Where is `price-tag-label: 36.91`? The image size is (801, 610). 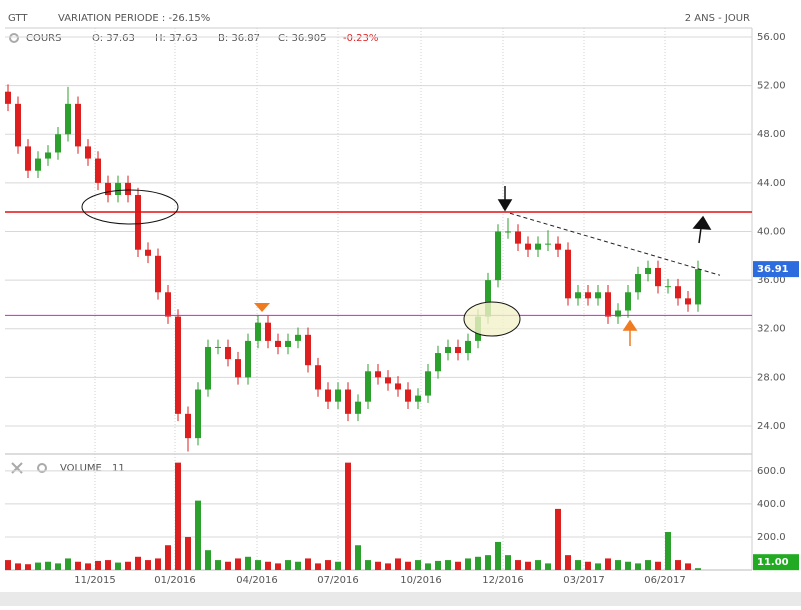
price-tag-label: 36.91 is located at coordinates (773, 269).